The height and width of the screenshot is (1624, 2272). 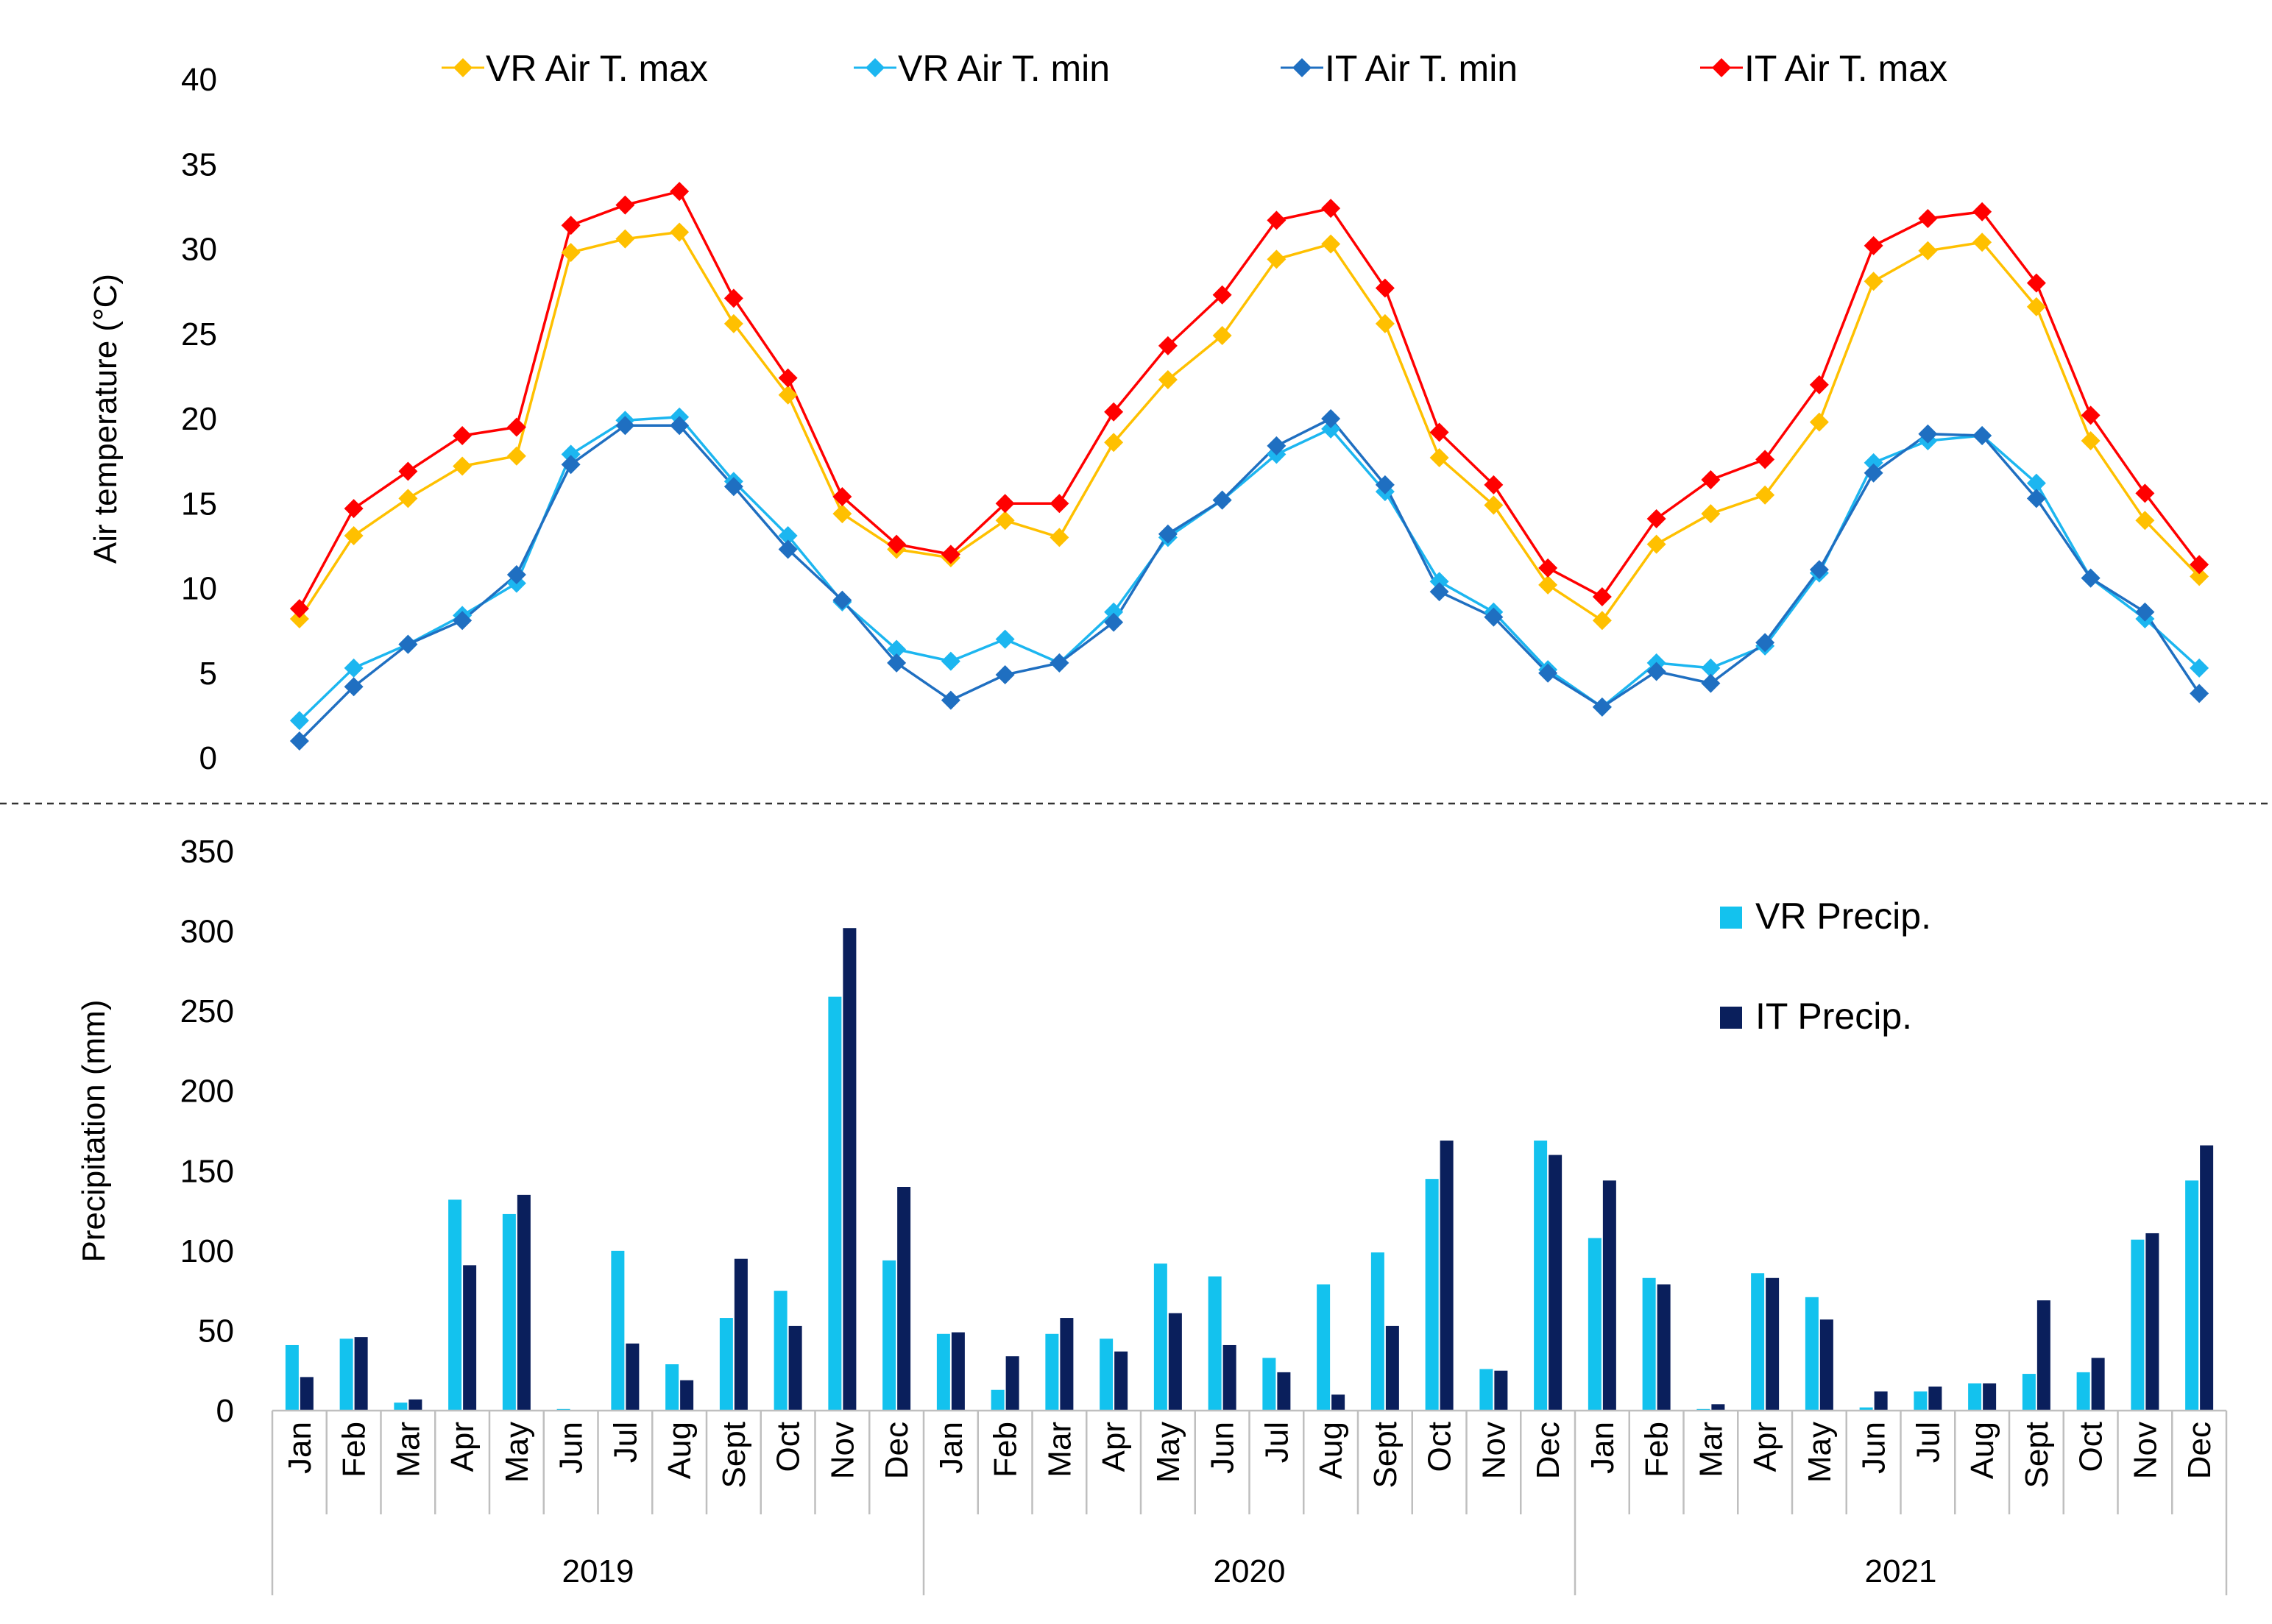 I want to click on month-label: Sept, so click(x=1385, y=1456).